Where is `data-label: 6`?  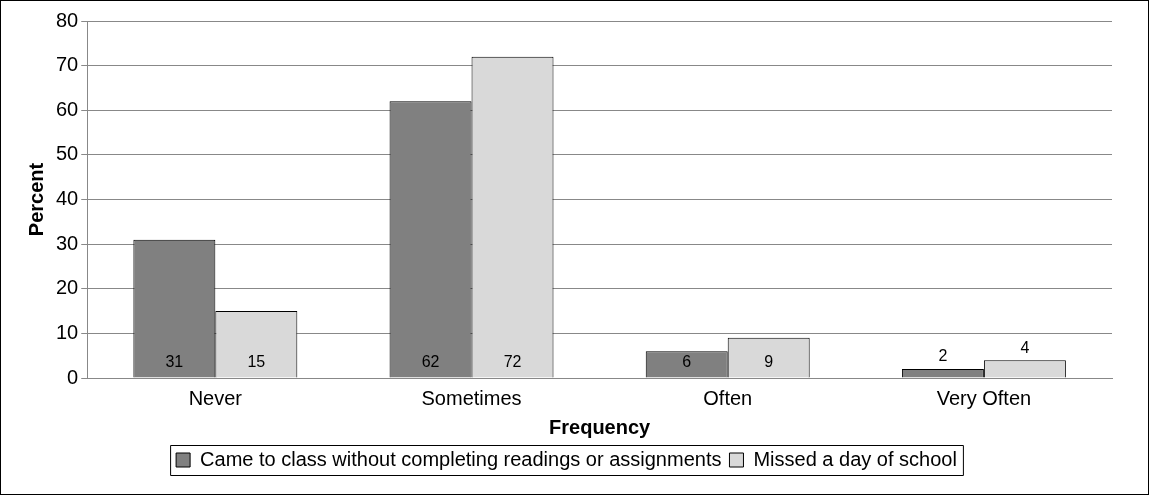 data-label: 6 is located at coordinates (687, 361).